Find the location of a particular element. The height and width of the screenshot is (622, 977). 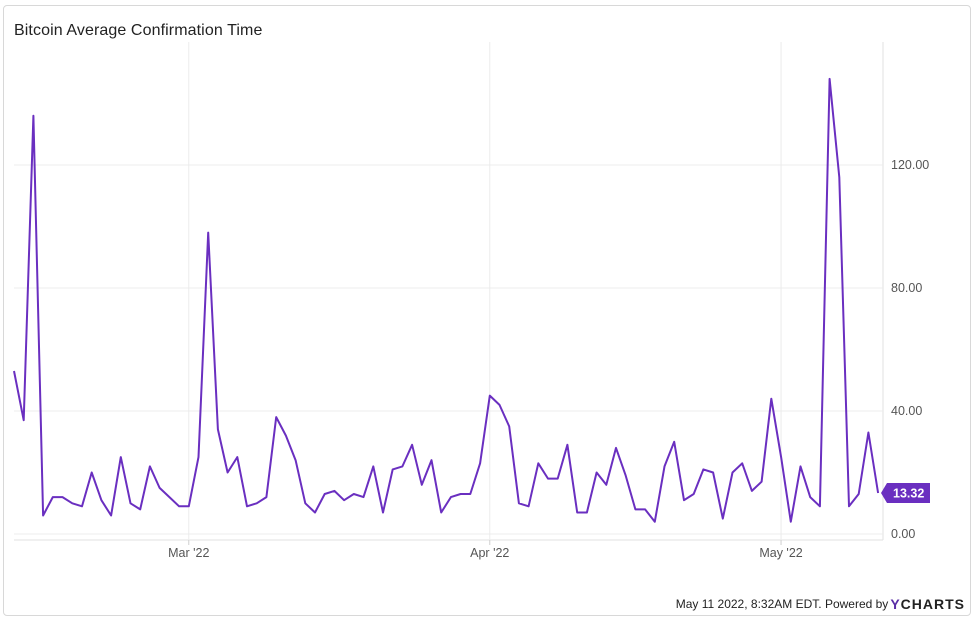

x-tick-label: May '22 is located at coordinates (780, 553).